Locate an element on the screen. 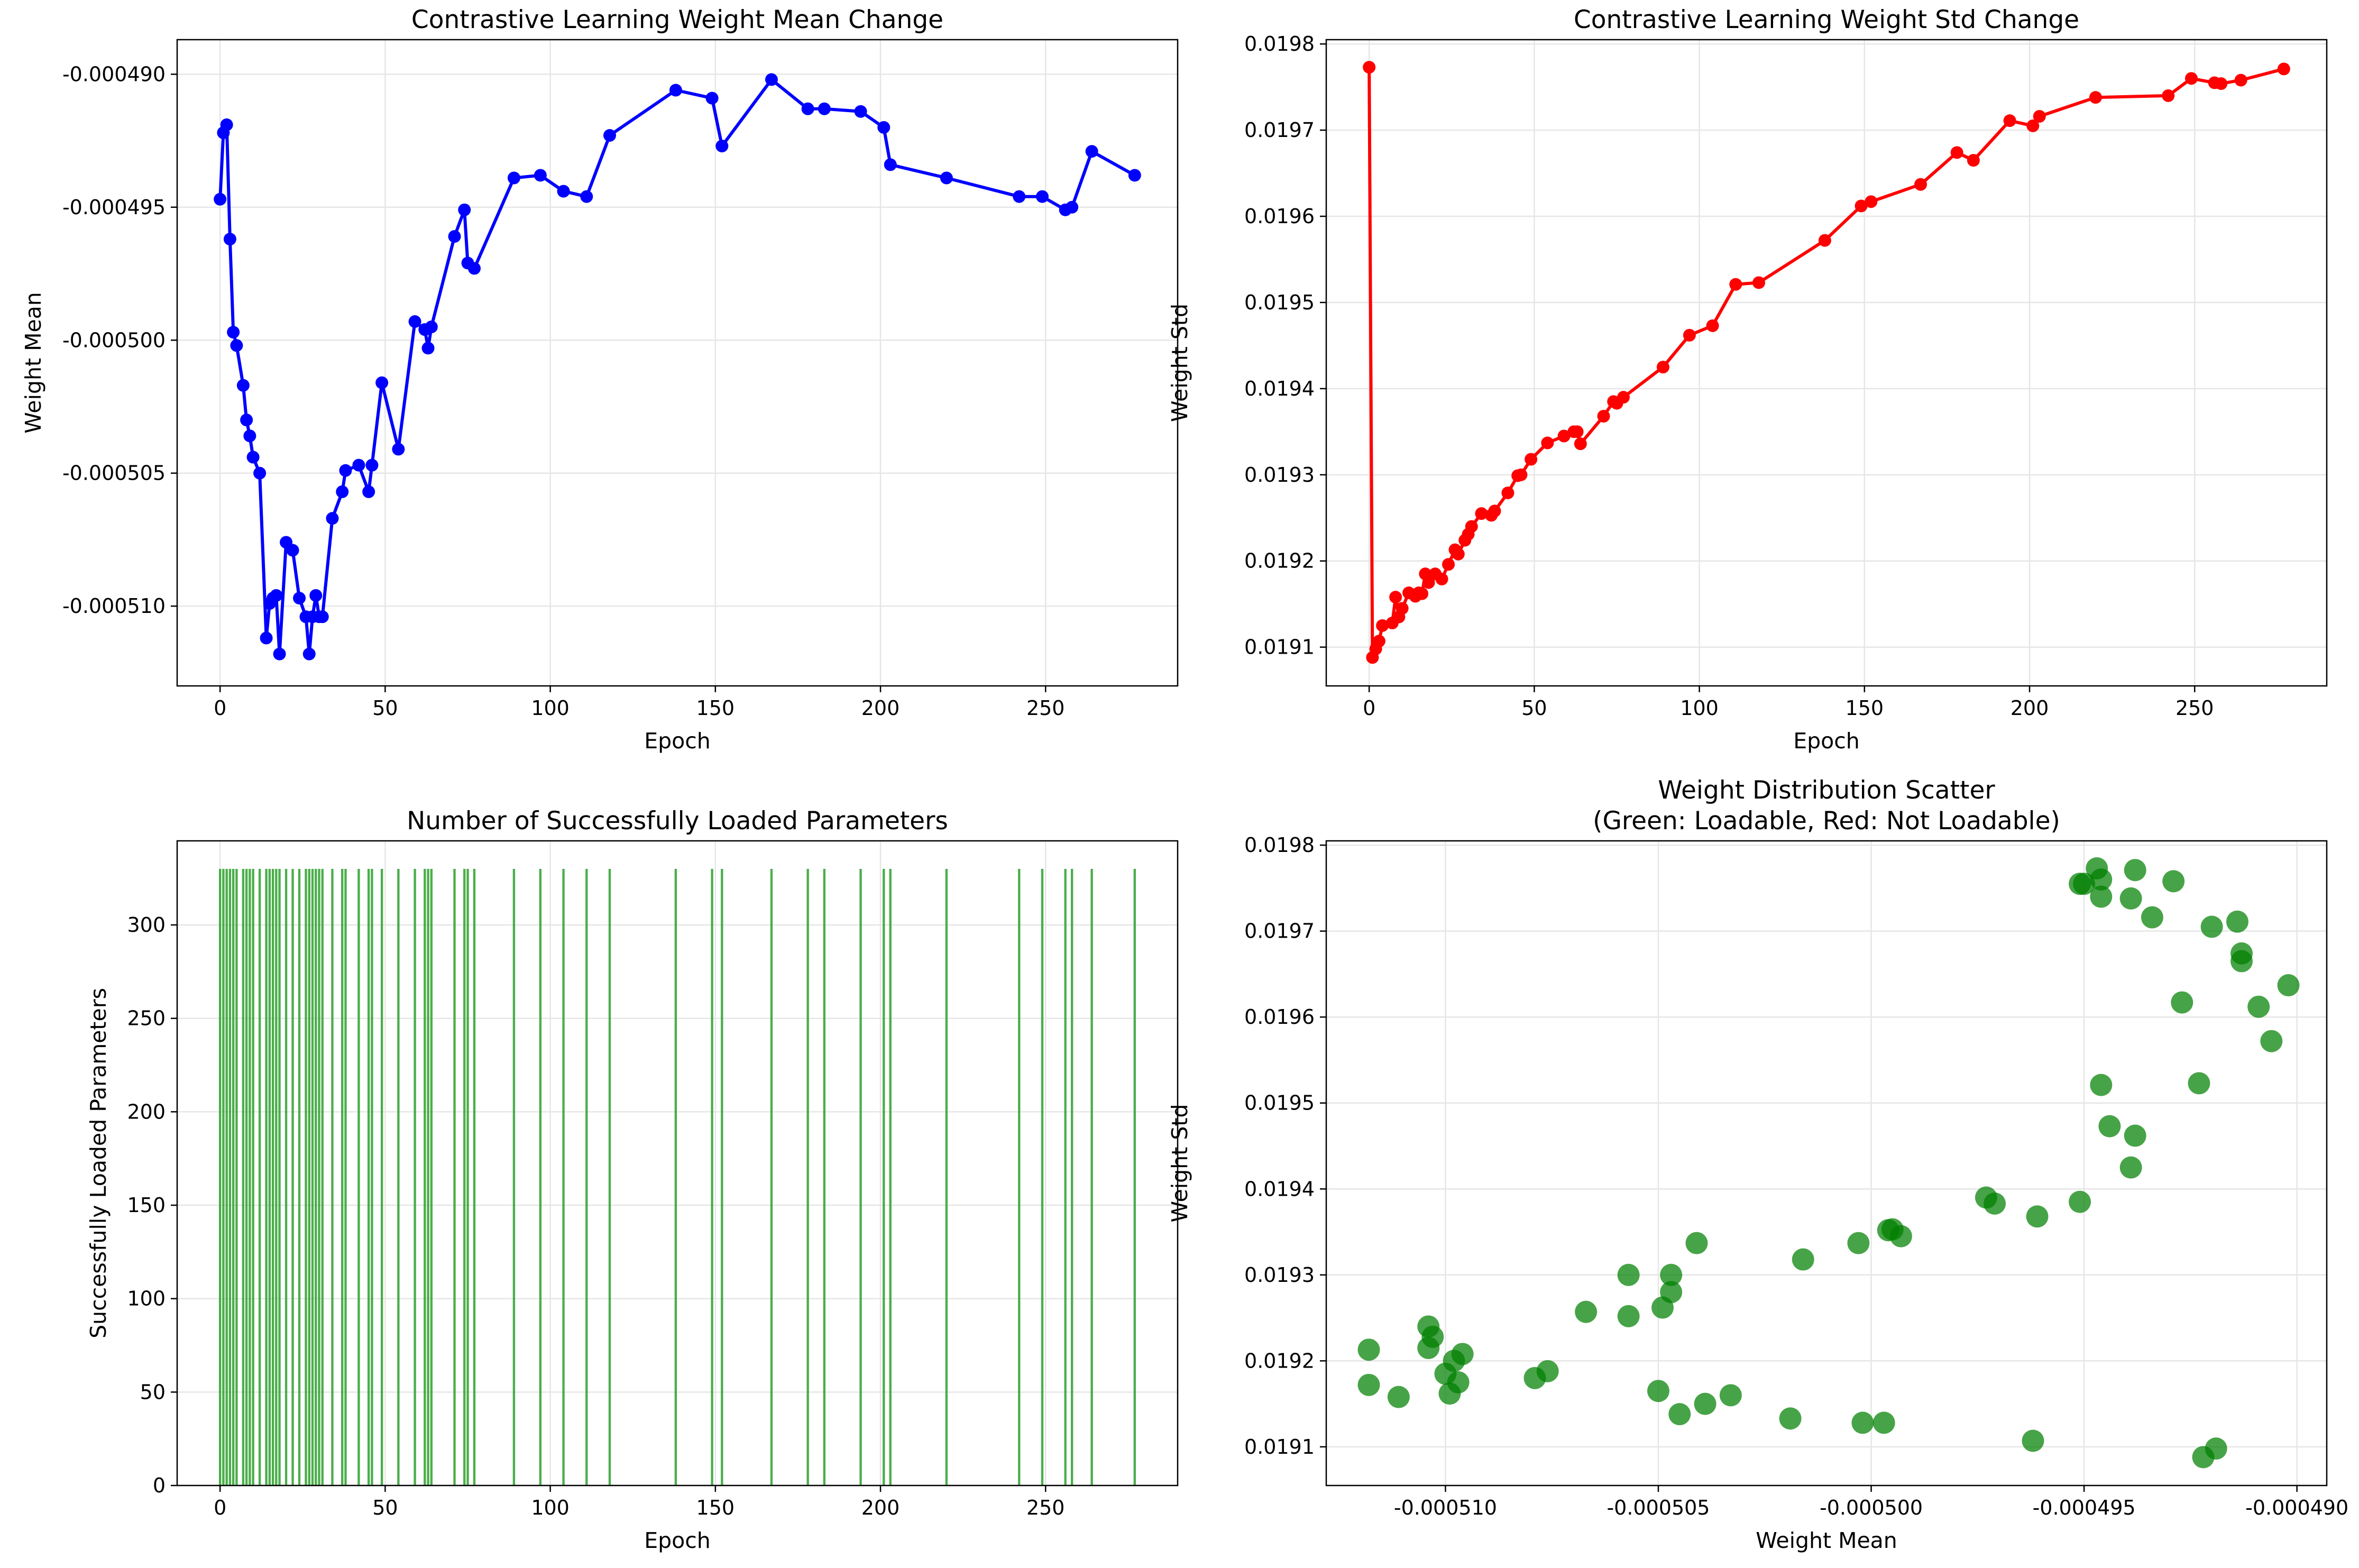 The width and height of the screenshot is (2359, 1568). chart-title: Number of Successfully Loaded Parameters is located at coordinates (677, 821).